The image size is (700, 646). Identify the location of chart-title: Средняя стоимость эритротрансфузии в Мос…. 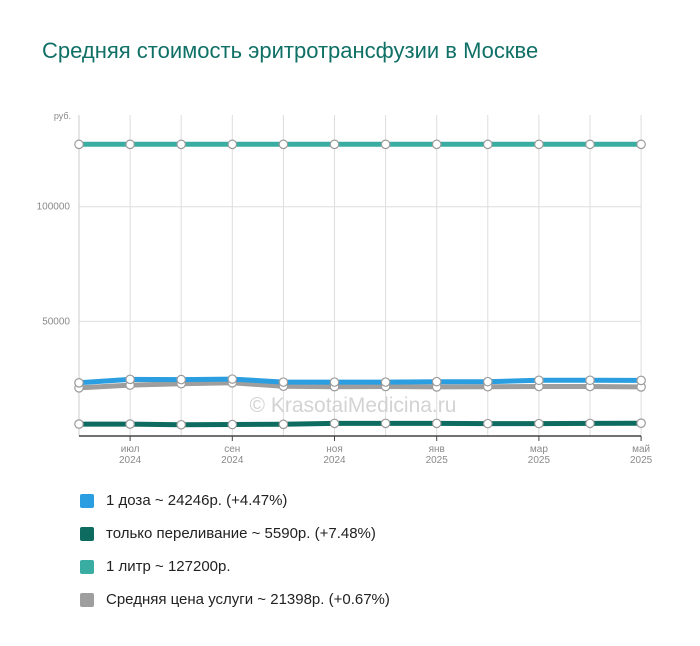
(290, 50).